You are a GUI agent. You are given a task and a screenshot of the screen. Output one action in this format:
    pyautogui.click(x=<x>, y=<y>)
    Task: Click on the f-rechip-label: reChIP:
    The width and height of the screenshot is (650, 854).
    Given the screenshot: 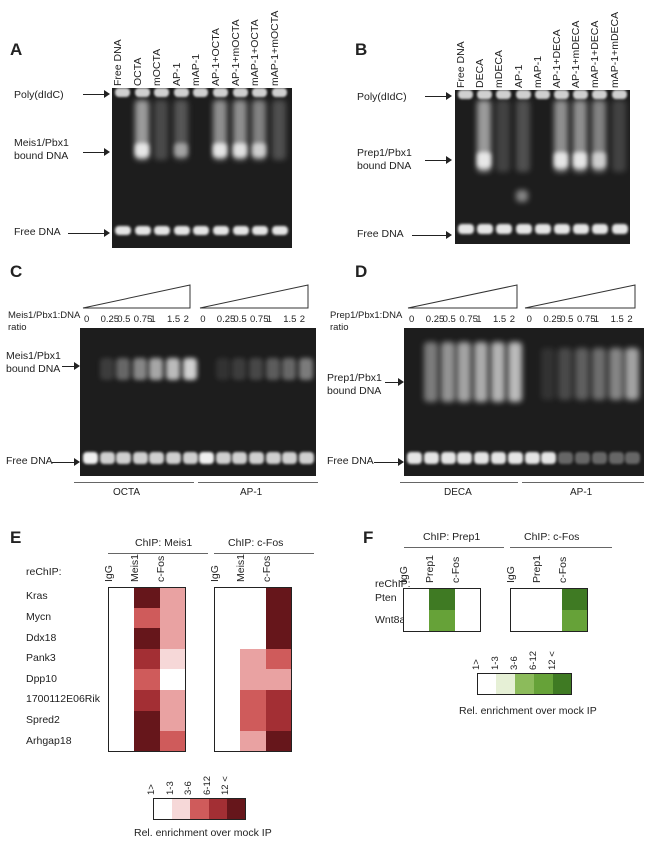 What is the action you would take?
    pyautogui.click(x=393, y=584)
    